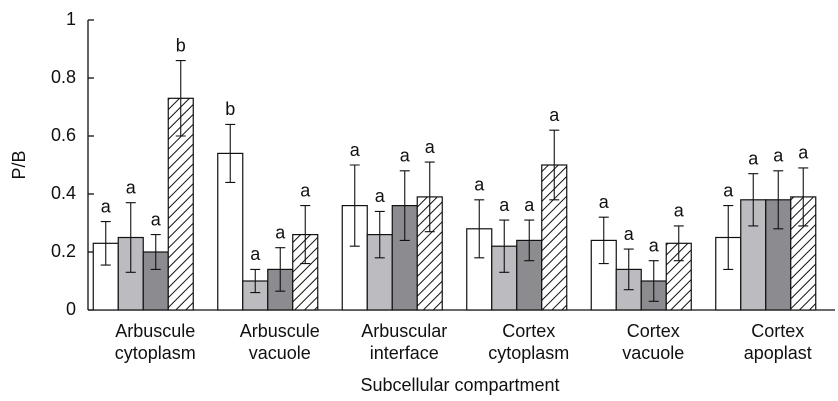 This screenshot has height=401, width=838. What do you see at coordinates (778, 342) in the screenshot?
I see `x-tick-label: Cortex apoplast` at bounding box center [778, 342].